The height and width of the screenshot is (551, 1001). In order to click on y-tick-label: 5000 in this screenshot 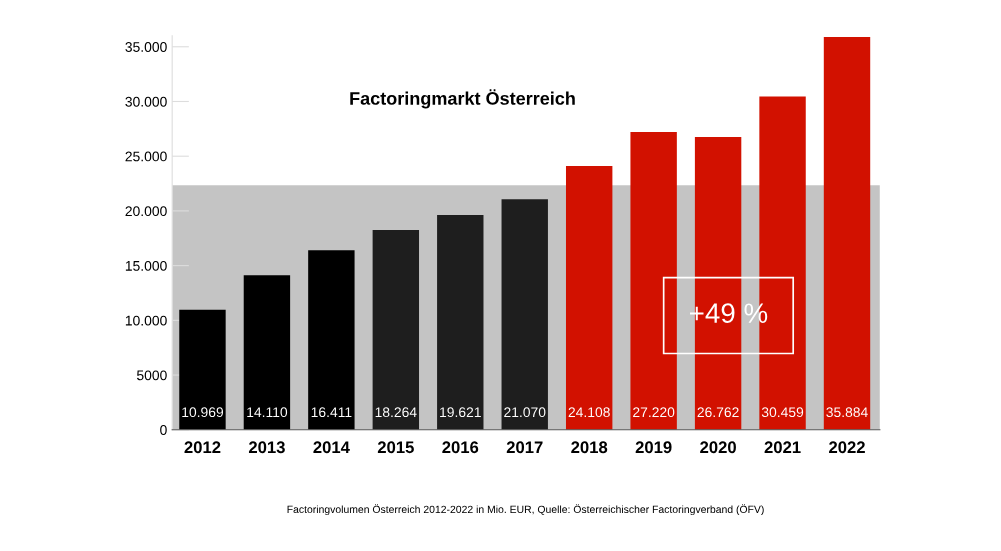, I will do `click(151, 375)`.